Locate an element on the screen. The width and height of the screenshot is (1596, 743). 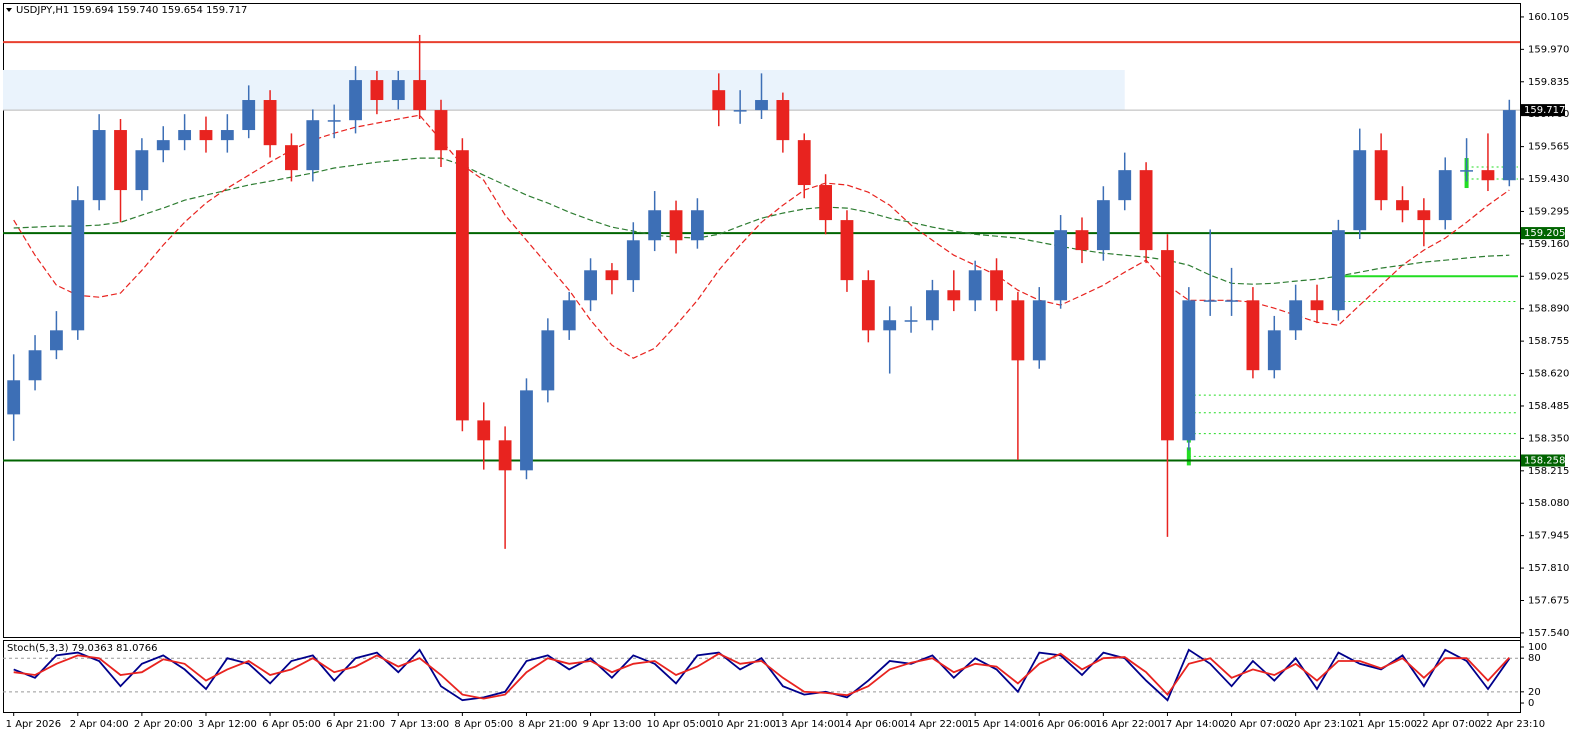
stoch-y-tick-label: 100 is located at coordinates (1537, 647).